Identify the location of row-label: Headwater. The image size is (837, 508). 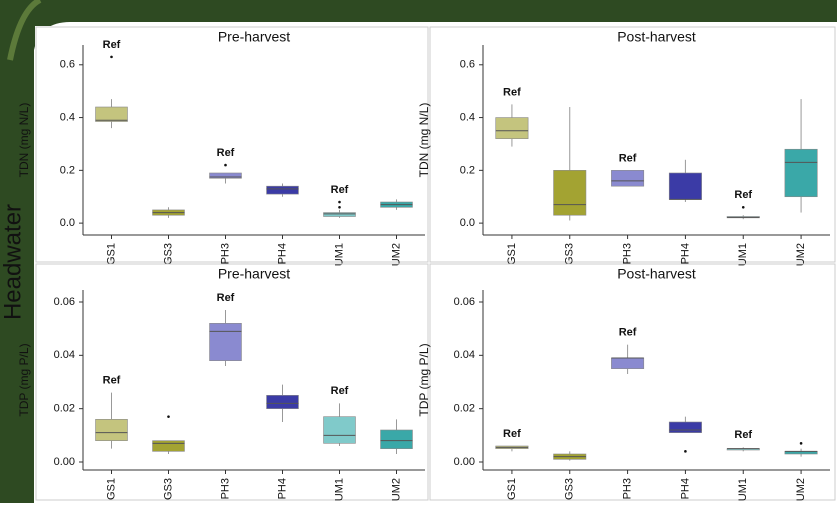
(13, 262).